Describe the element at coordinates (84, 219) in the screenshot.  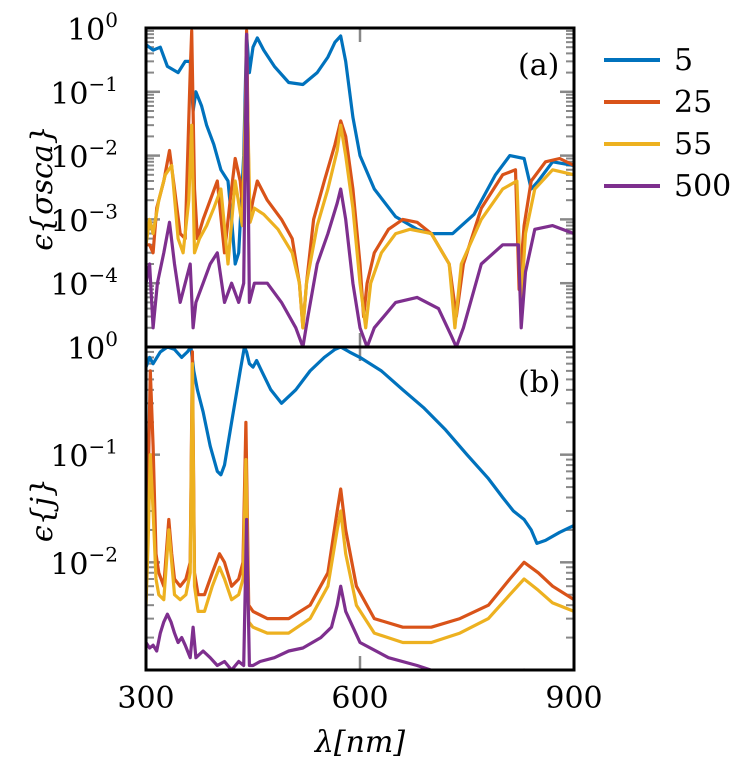
I see `y-tick-label: 10⁻³` at that location.